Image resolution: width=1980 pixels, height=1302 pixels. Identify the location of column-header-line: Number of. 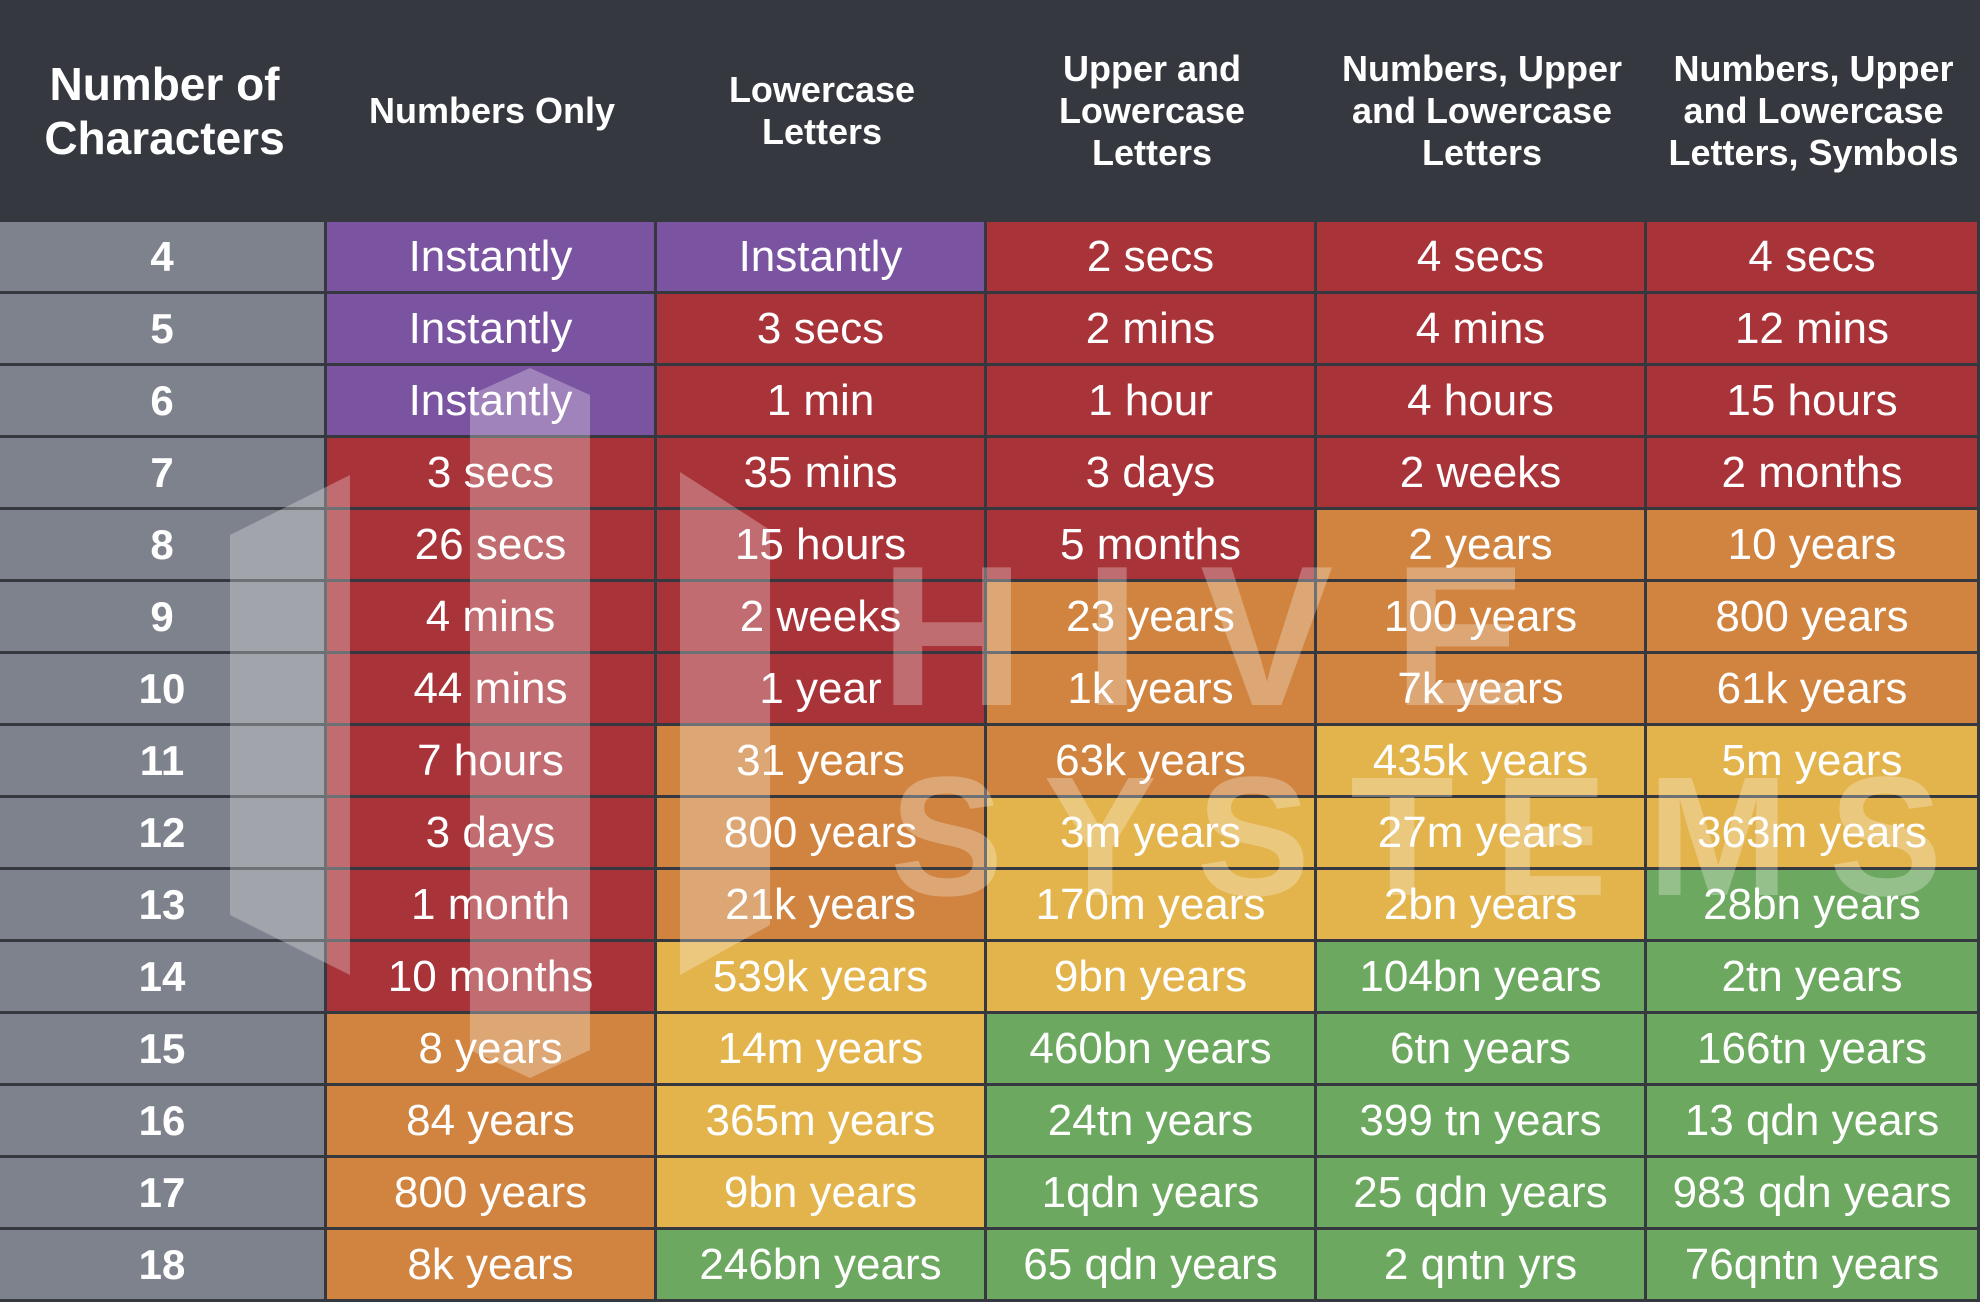
(164, 84).